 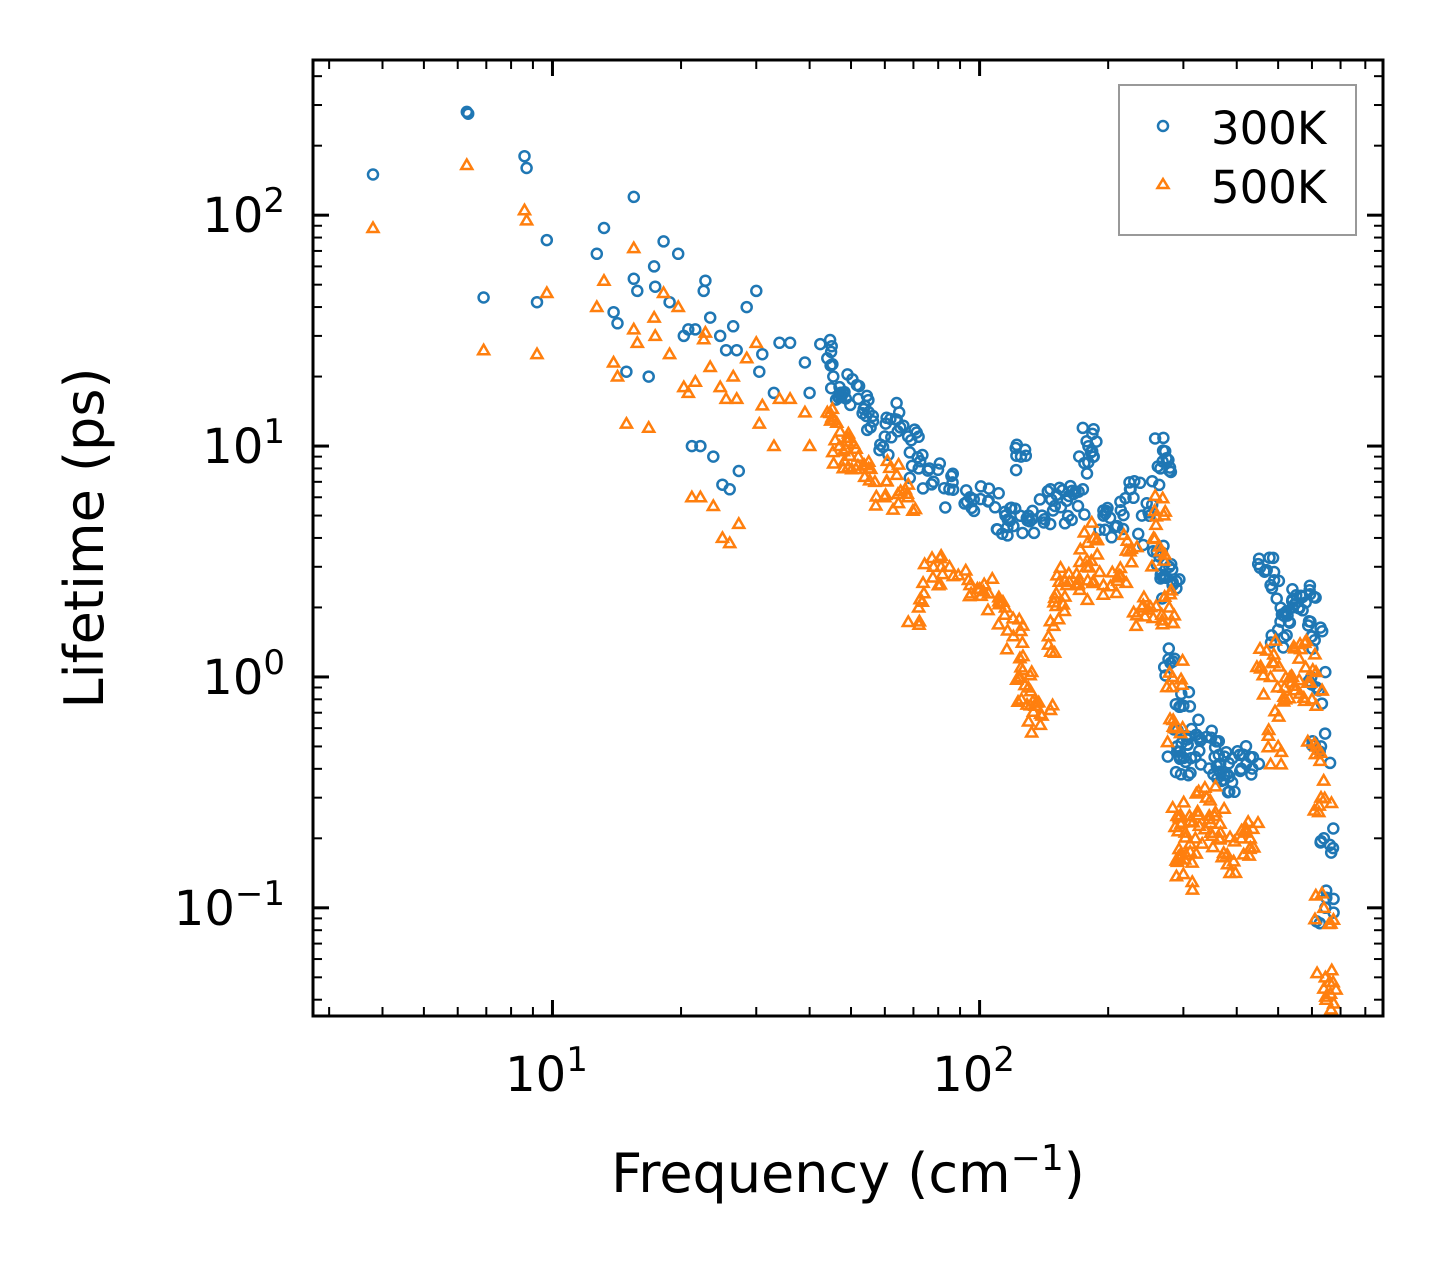 What do you see at coordinates (973, 1071) in the screenshot?
I see `x-tick-label: 102` at bounding box center [973, 1071].